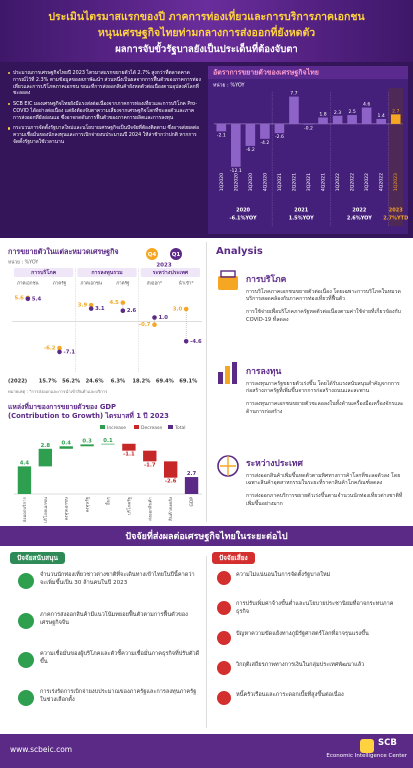  Describe the element at coordinates (243, 211) in the screenshot. I see `year-label: 2020` at that location.